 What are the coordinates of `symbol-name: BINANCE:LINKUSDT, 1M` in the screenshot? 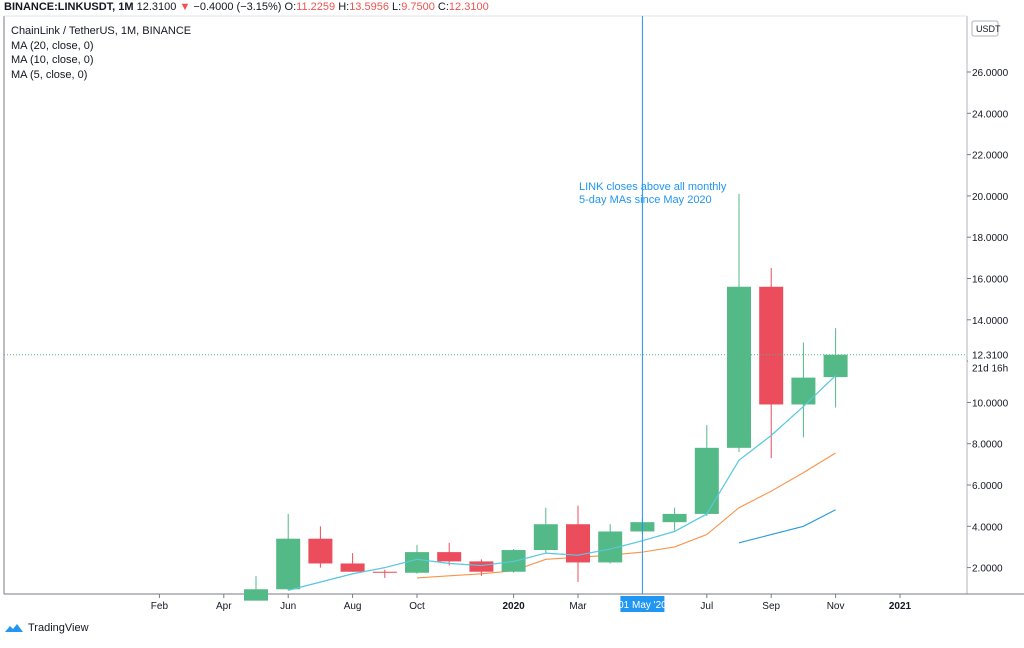 It's located at (69, 7).